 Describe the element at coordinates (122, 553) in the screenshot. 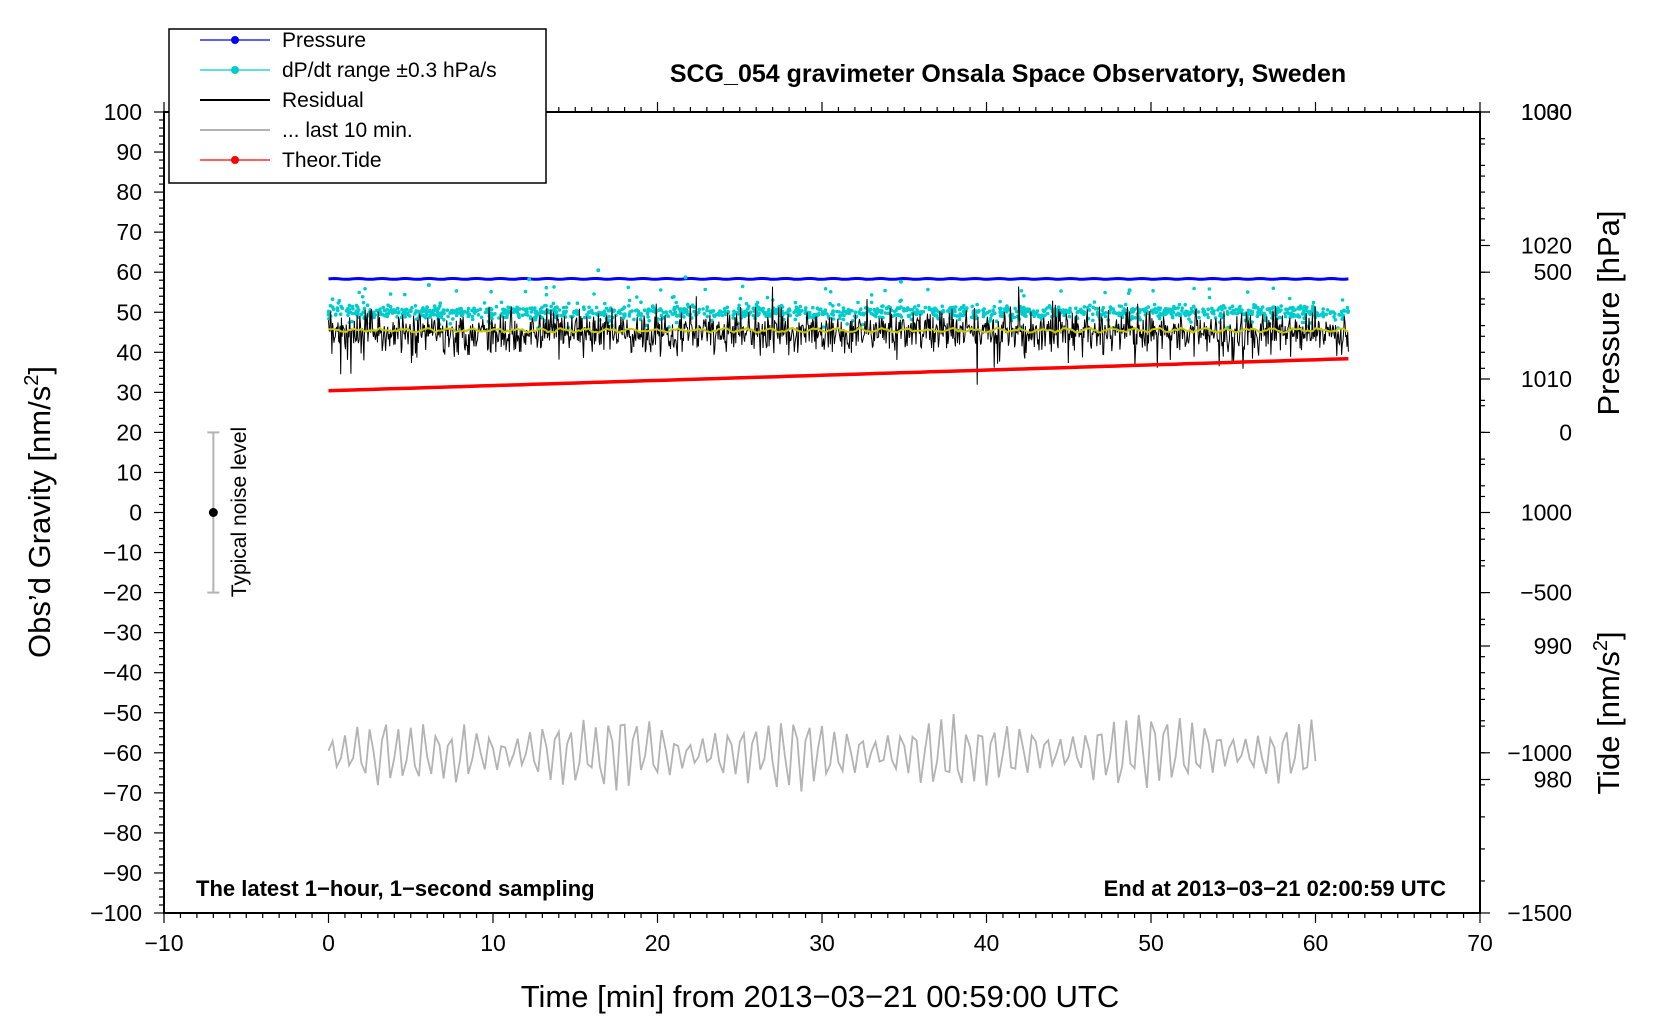

I see `y-tick-label: −10` at that location.